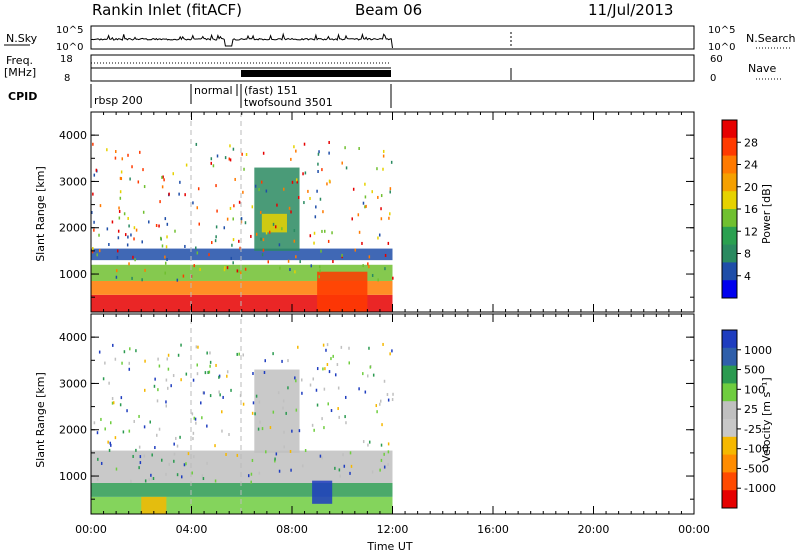 This screenshot has width=800, height=558. Describe the element at coordinates (22, 38) in the screenshot. I see `nsky-label: N.Sky` at that location.